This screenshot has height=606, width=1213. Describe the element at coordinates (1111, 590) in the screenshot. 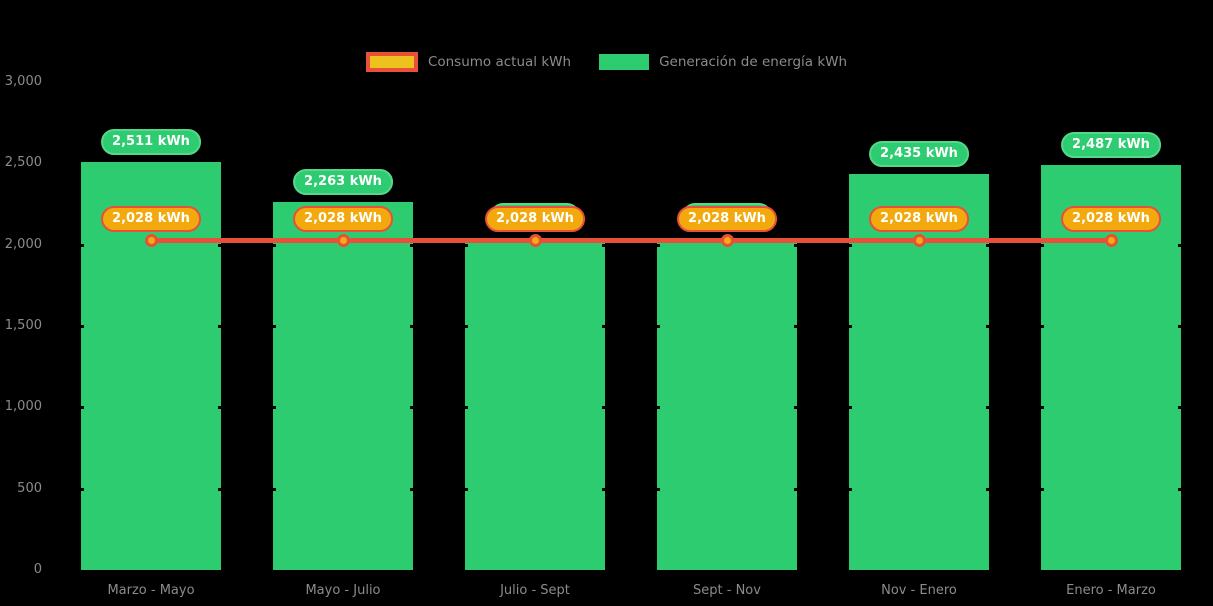

I see `x-axis-label: Enero - Marzo` at that location.